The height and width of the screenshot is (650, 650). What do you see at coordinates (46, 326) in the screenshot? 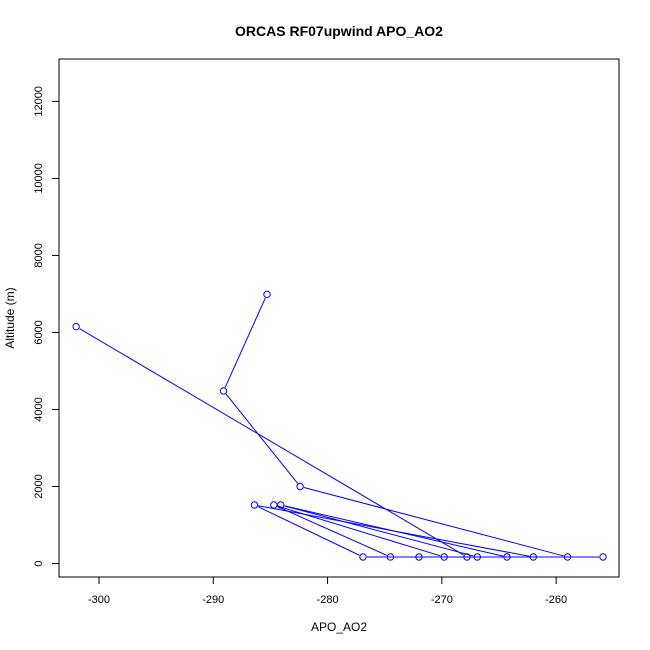
I see `y-axis: 0 2000 4000 6000 8000 10000 12000` at bounding box center [46, 326].